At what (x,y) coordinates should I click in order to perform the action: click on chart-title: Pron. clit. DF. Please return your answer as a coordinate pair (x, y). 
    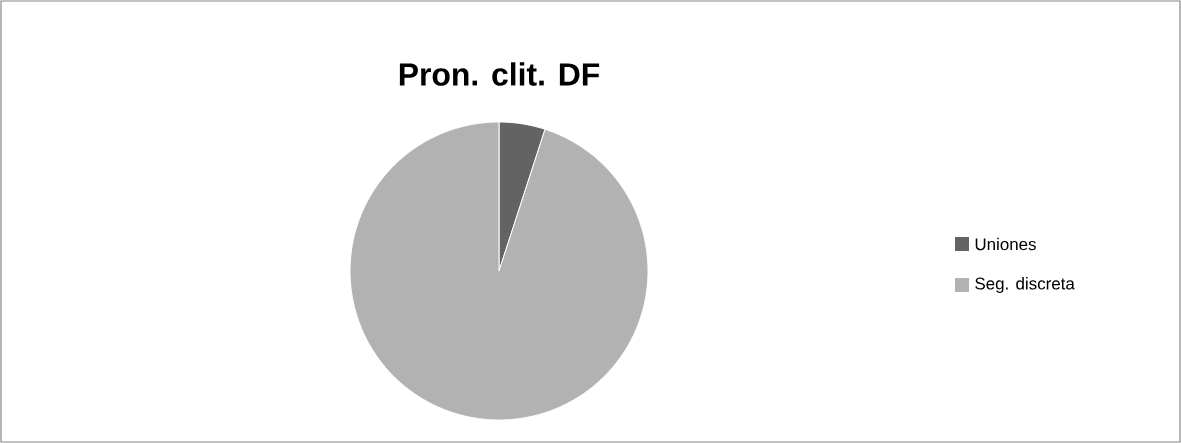
    Looking at the image, I should click on (499, 74).